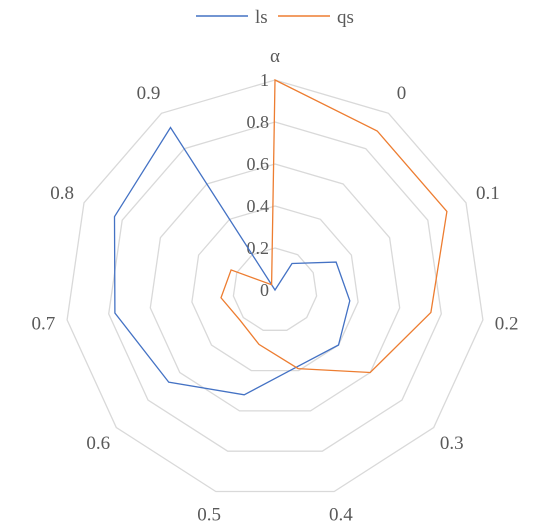 Image resolution: width=550 pixels, height=524 pixels. I want to click on category-label: 0.8, so click(62, 193).